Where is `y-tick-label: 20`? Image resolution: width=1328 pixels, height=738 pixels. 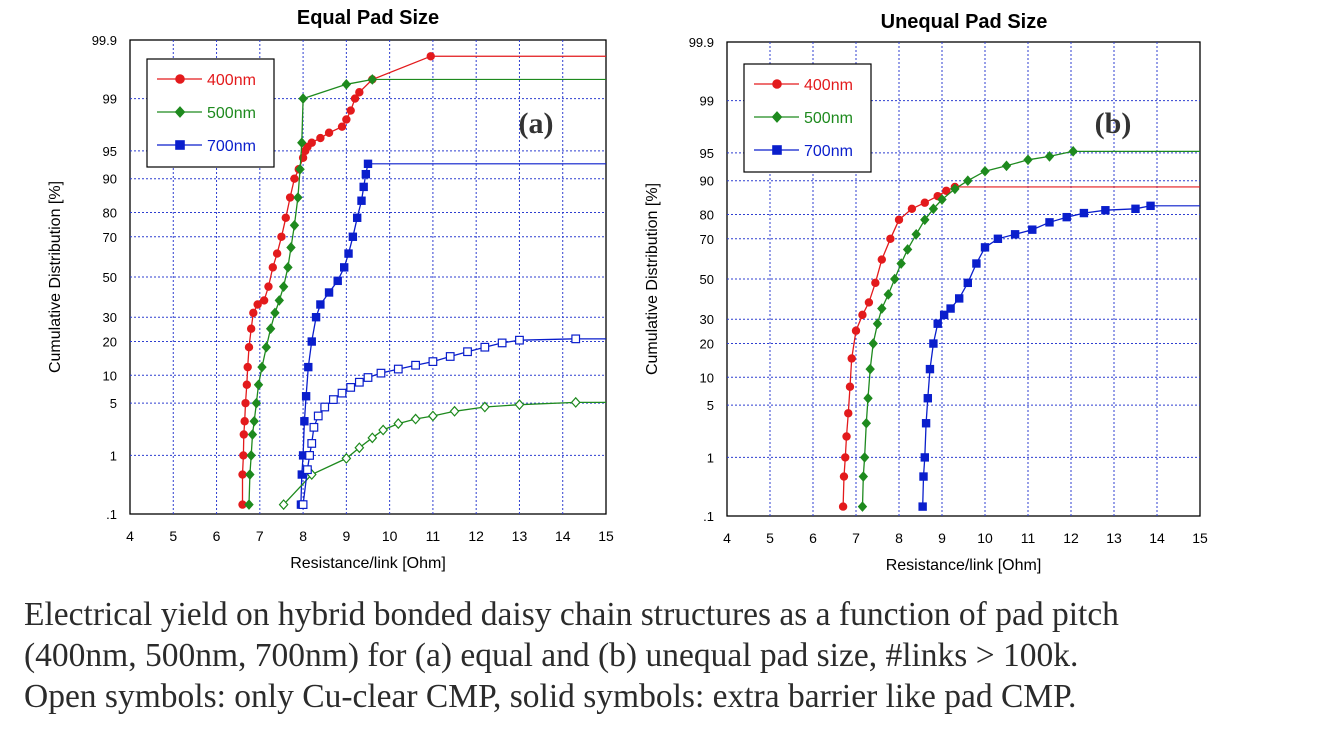
y-tick-label: 20 is located at coordinates (707, 344).